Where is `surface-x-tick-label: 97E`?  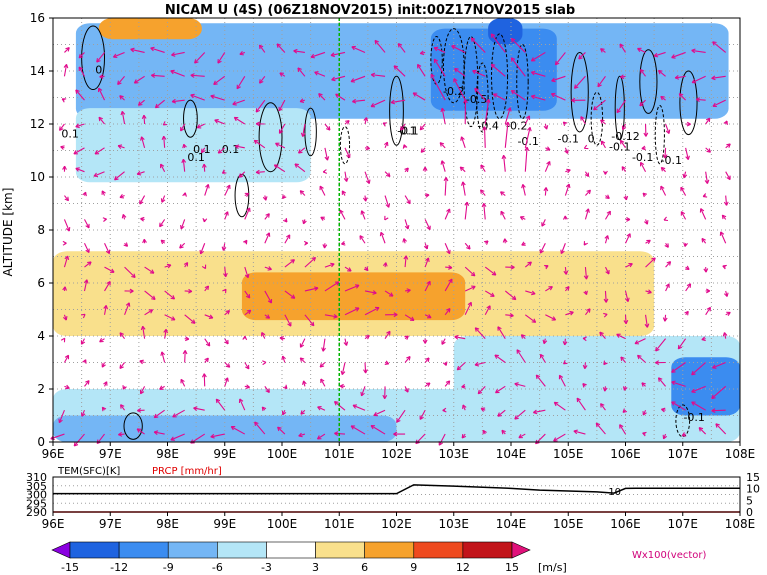 surface-x-tick-label: 97E is located at coordinates (110, 524).